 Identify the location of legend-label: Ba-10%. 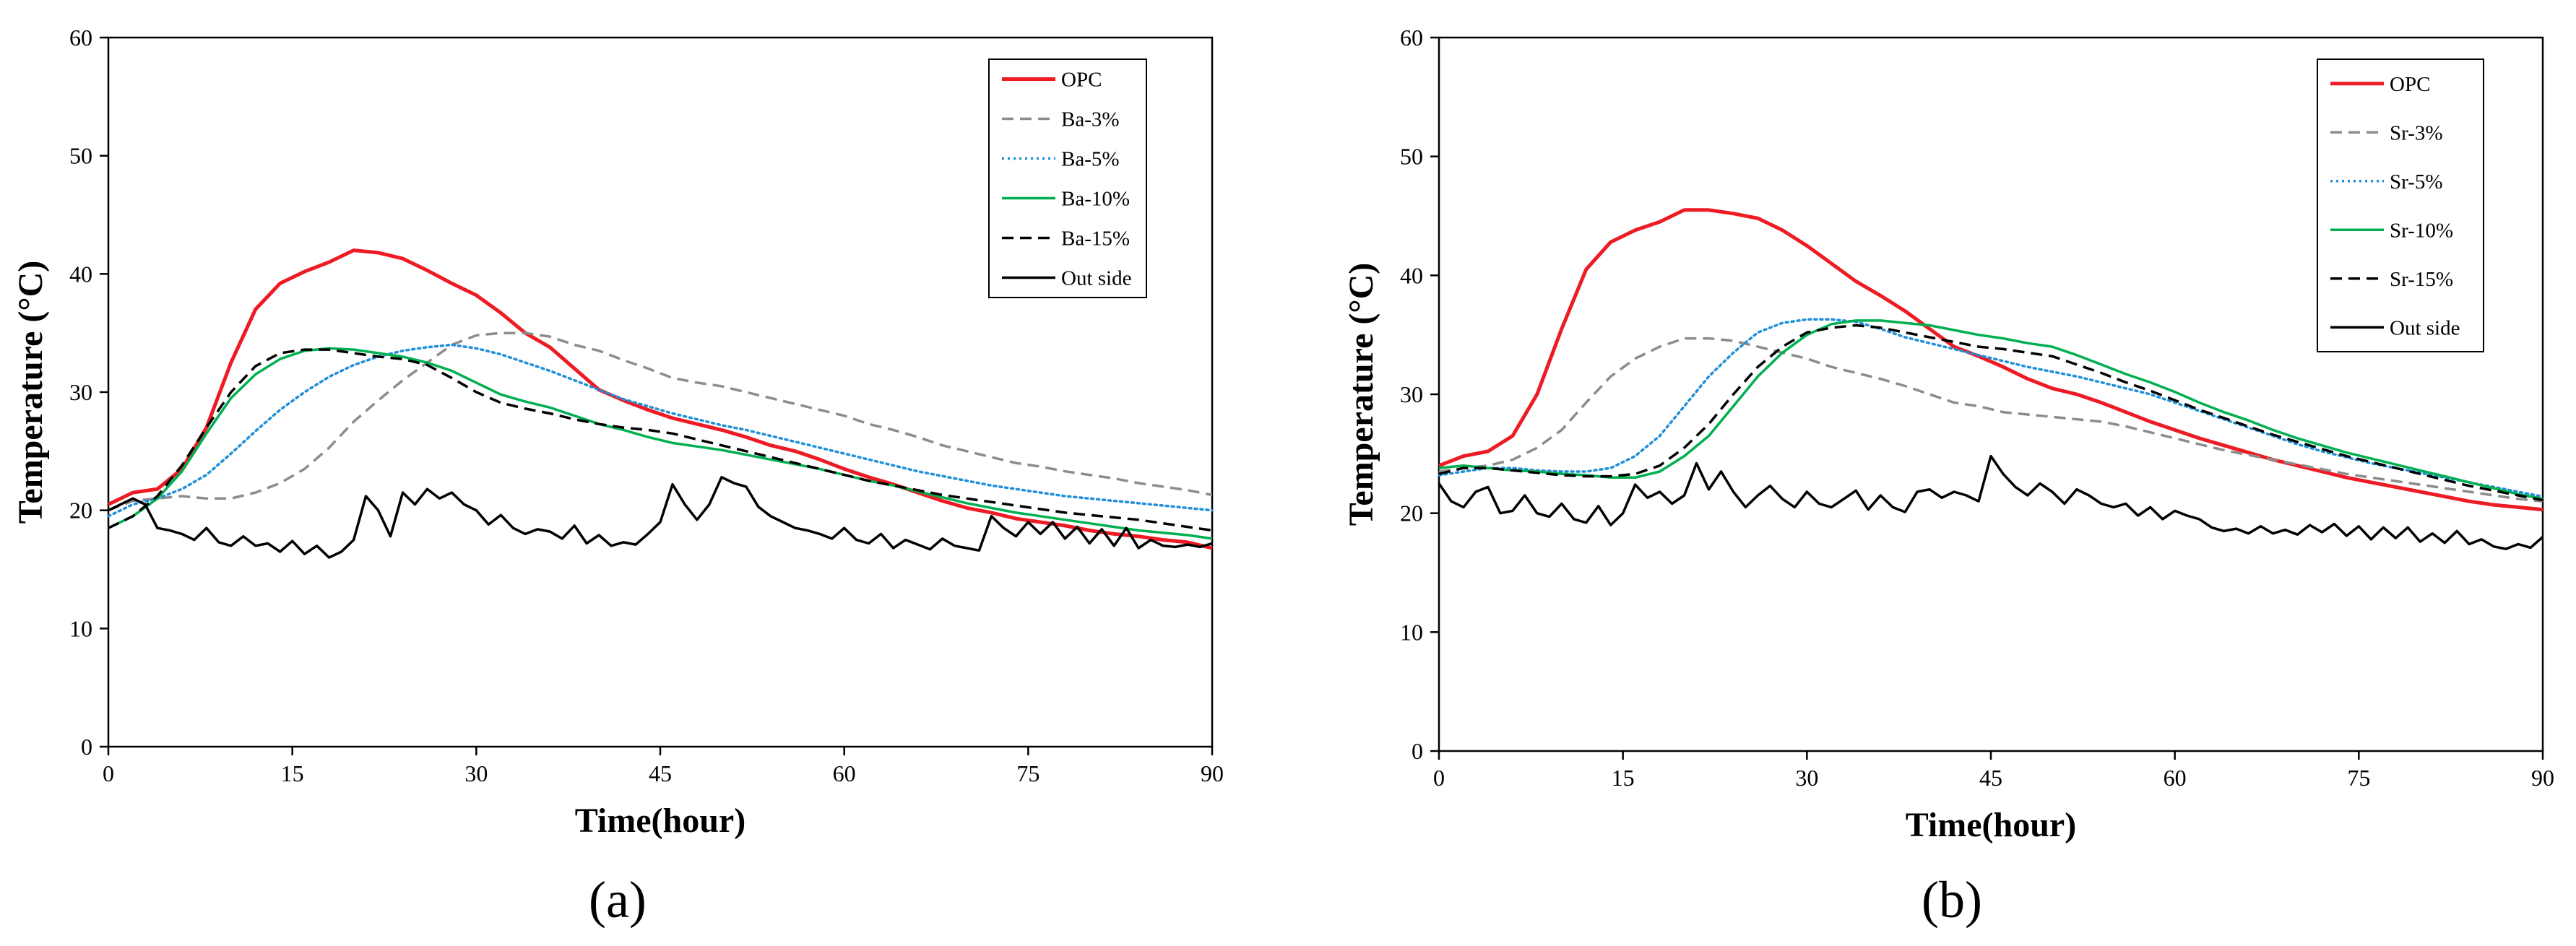
(1095, 199).